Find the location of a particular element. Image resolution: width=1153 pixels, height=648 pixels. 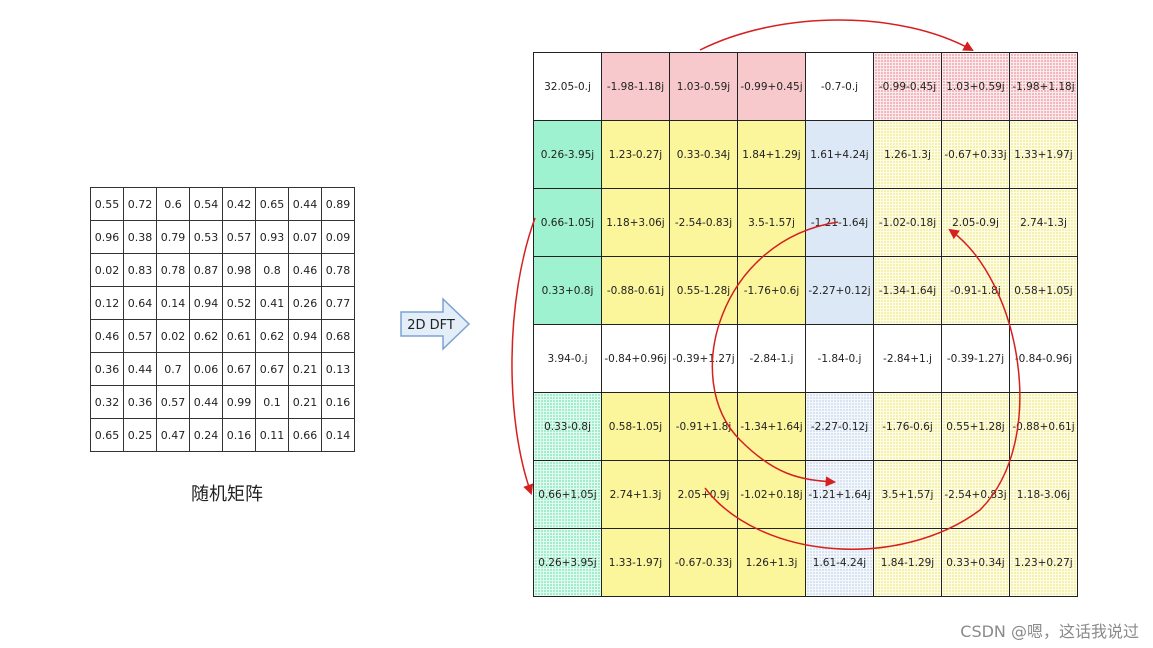

matrix-cell: 0.6 is located at coordinates (173, 204).